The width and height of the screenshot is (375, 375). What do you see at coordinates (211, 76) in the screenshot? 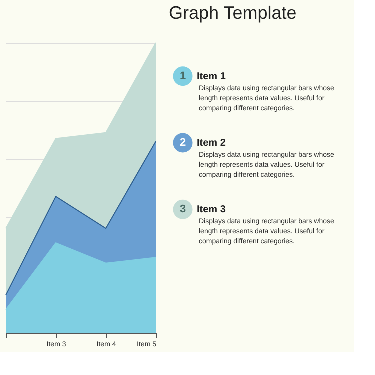
I see `legend-label: Item 1` at bounding box center [211, 76].